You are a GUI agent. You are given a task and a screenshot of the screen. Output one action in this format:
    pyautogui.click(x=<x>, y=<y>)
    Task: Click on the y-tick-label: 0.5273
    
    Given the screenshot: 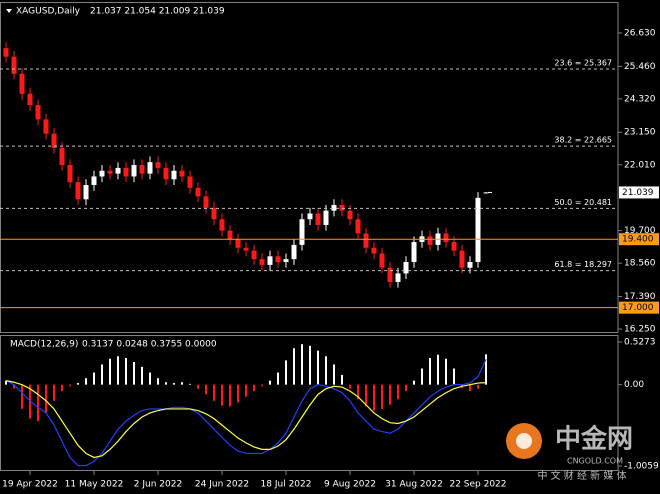 What is the action you would take?
    pyautogui.click(x=640, y=343)
    